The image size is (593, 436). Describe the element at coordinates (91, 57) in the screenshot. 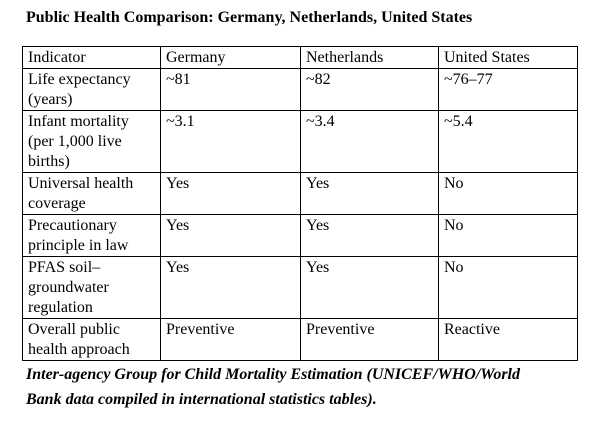

I see `column-header: Indicator` at that location.